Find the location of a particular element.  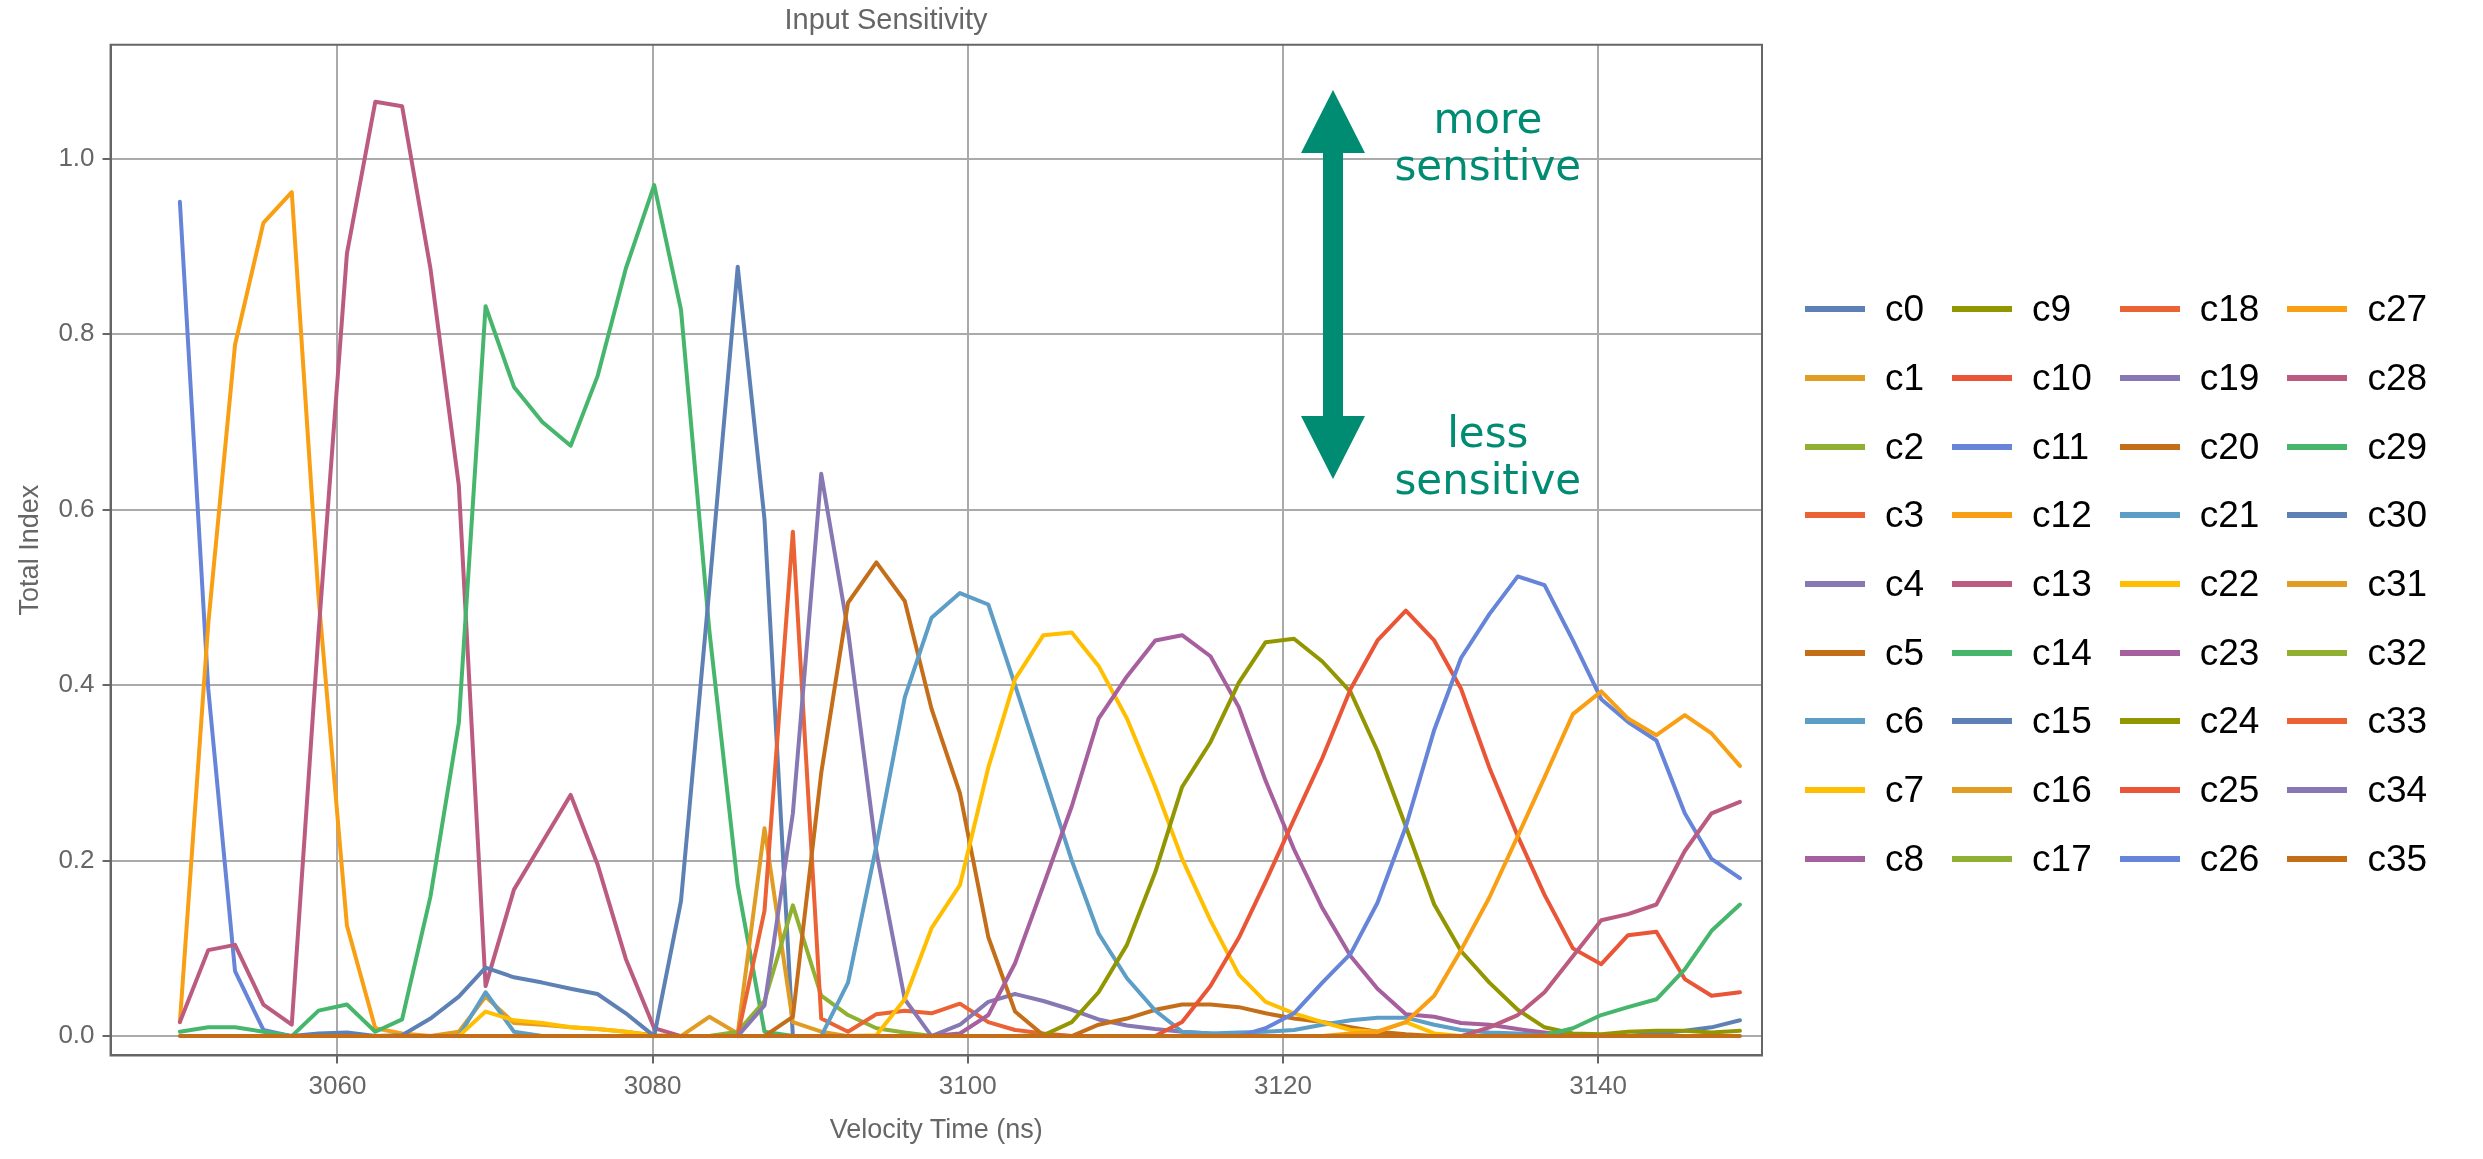

legend-label: c23 is located at coordinates (2229, 652).